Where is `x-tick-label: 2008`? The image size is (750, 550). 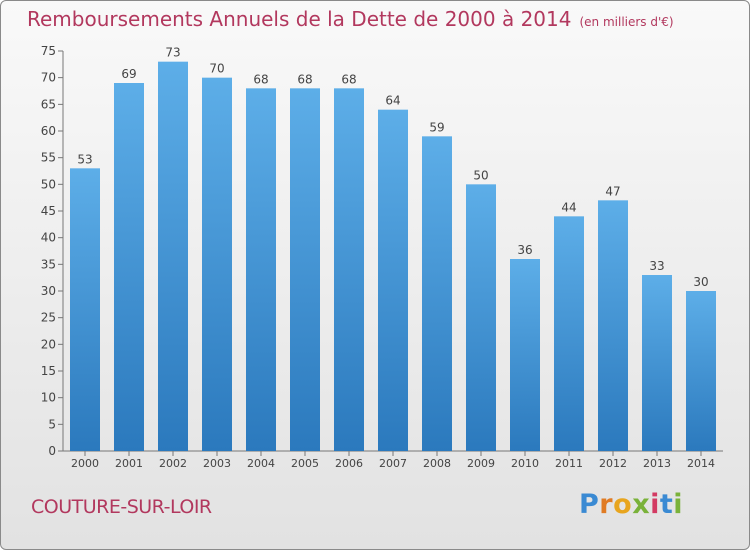 x-tick-label: 2008 is located at coordinates (437, 463).